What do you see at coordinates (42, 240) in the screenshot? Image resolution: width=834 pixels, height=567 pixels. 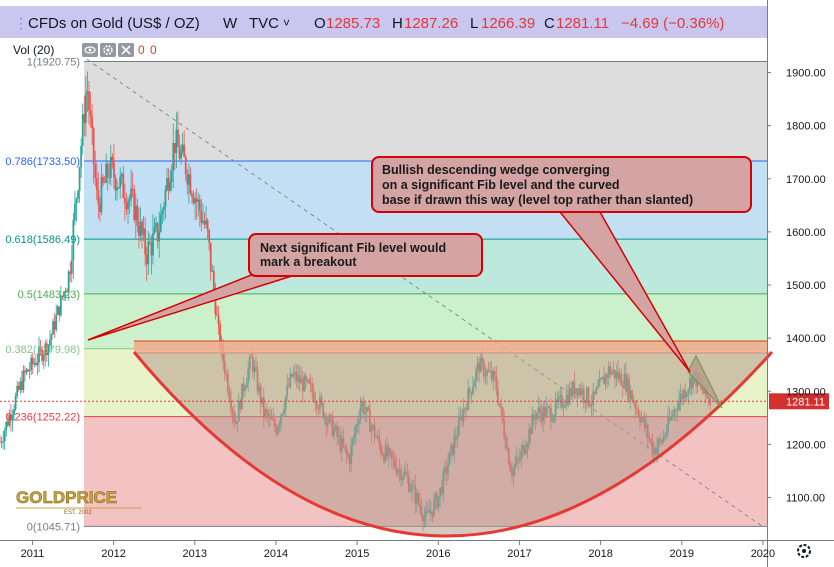 I see `fib-label: 0.618(1586.49)` at bounding box center [42, 240].